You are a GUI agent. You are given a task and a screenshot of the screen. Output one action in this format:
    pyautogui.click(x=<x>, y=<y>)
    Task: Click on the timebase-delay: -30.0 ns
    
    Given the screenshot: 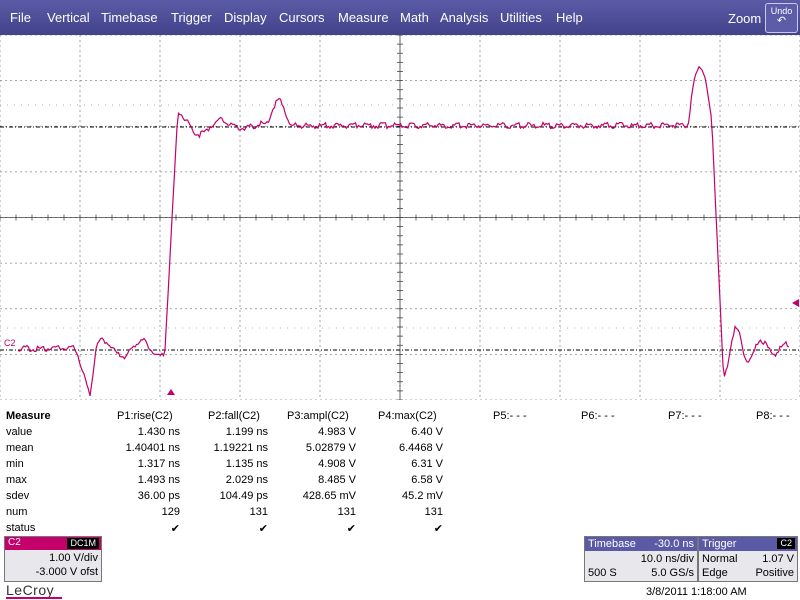 What is the action you would take?
    pyautogui.click(x=674, y=544)
    